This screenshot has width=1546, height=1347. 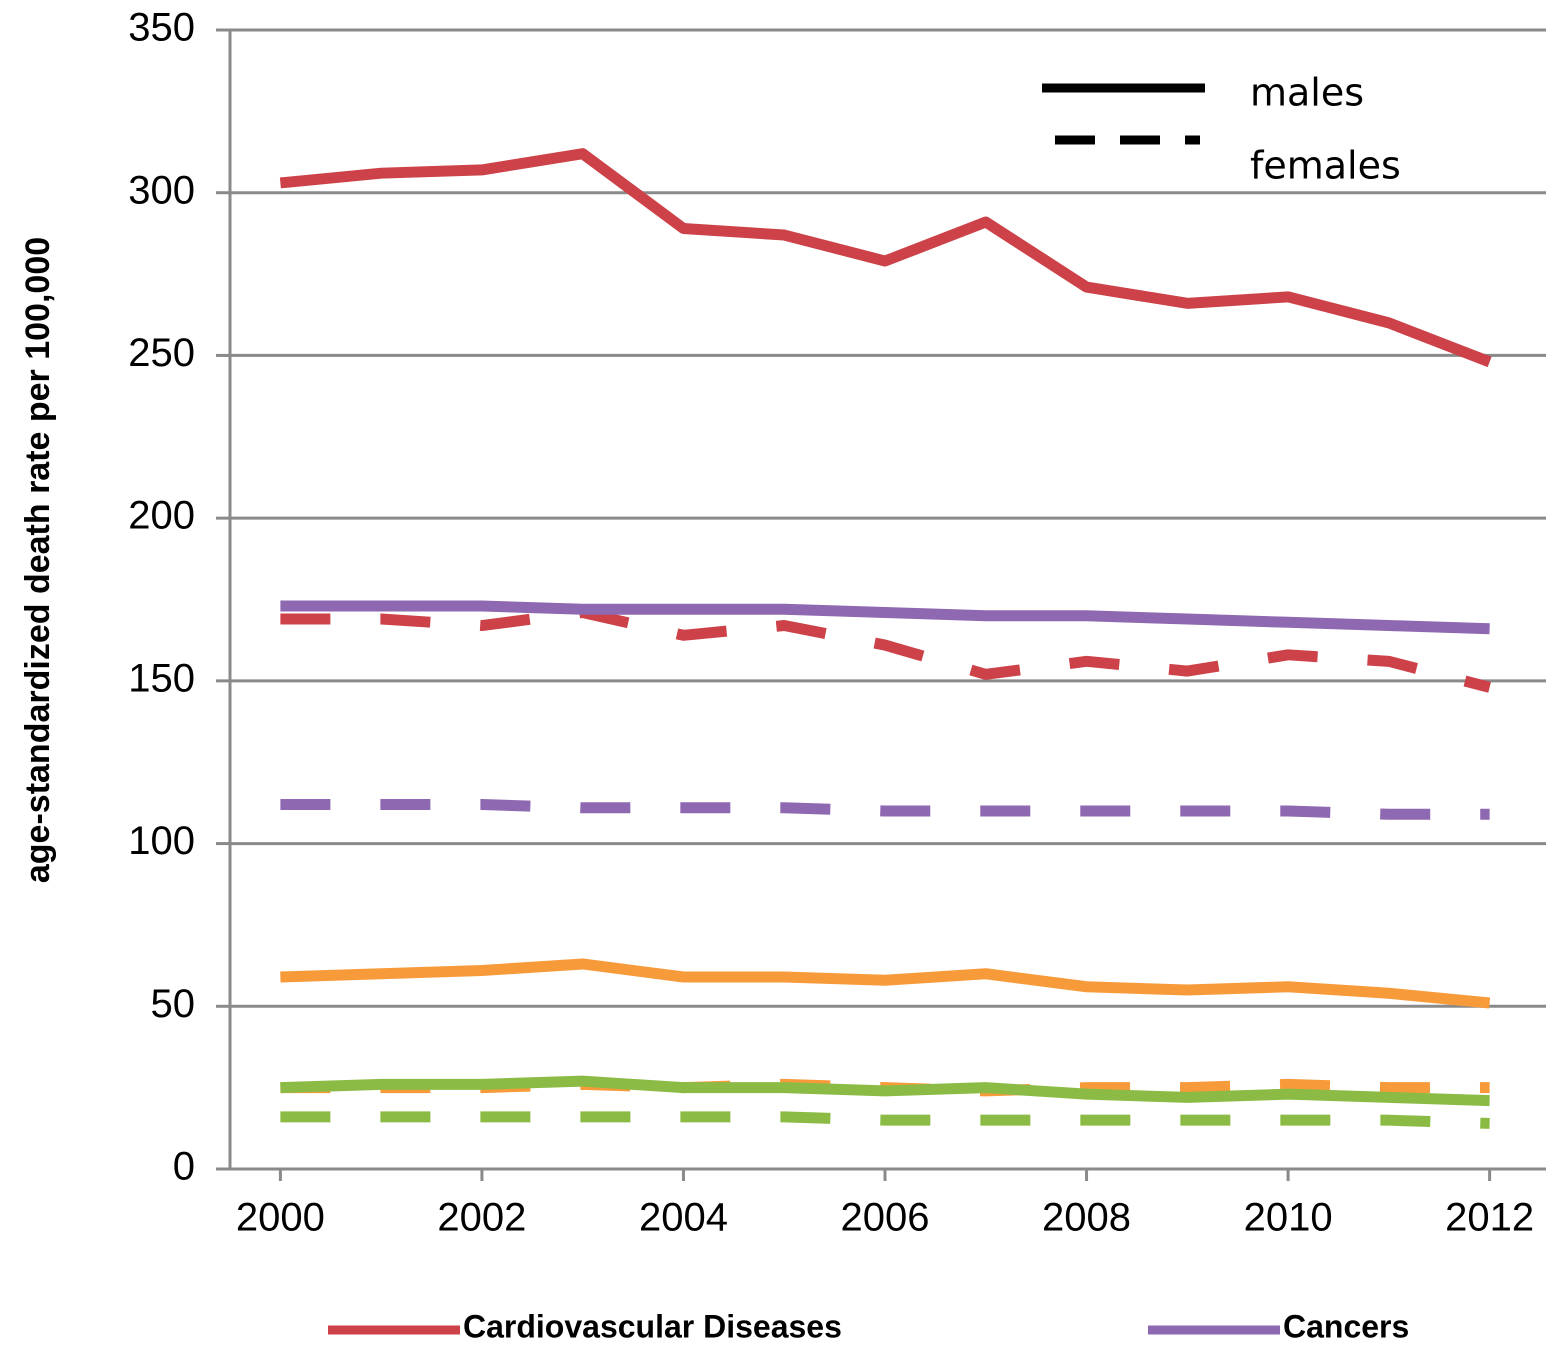 I want to click on x-tick-label: 2004, so click(x=683, y=1218).